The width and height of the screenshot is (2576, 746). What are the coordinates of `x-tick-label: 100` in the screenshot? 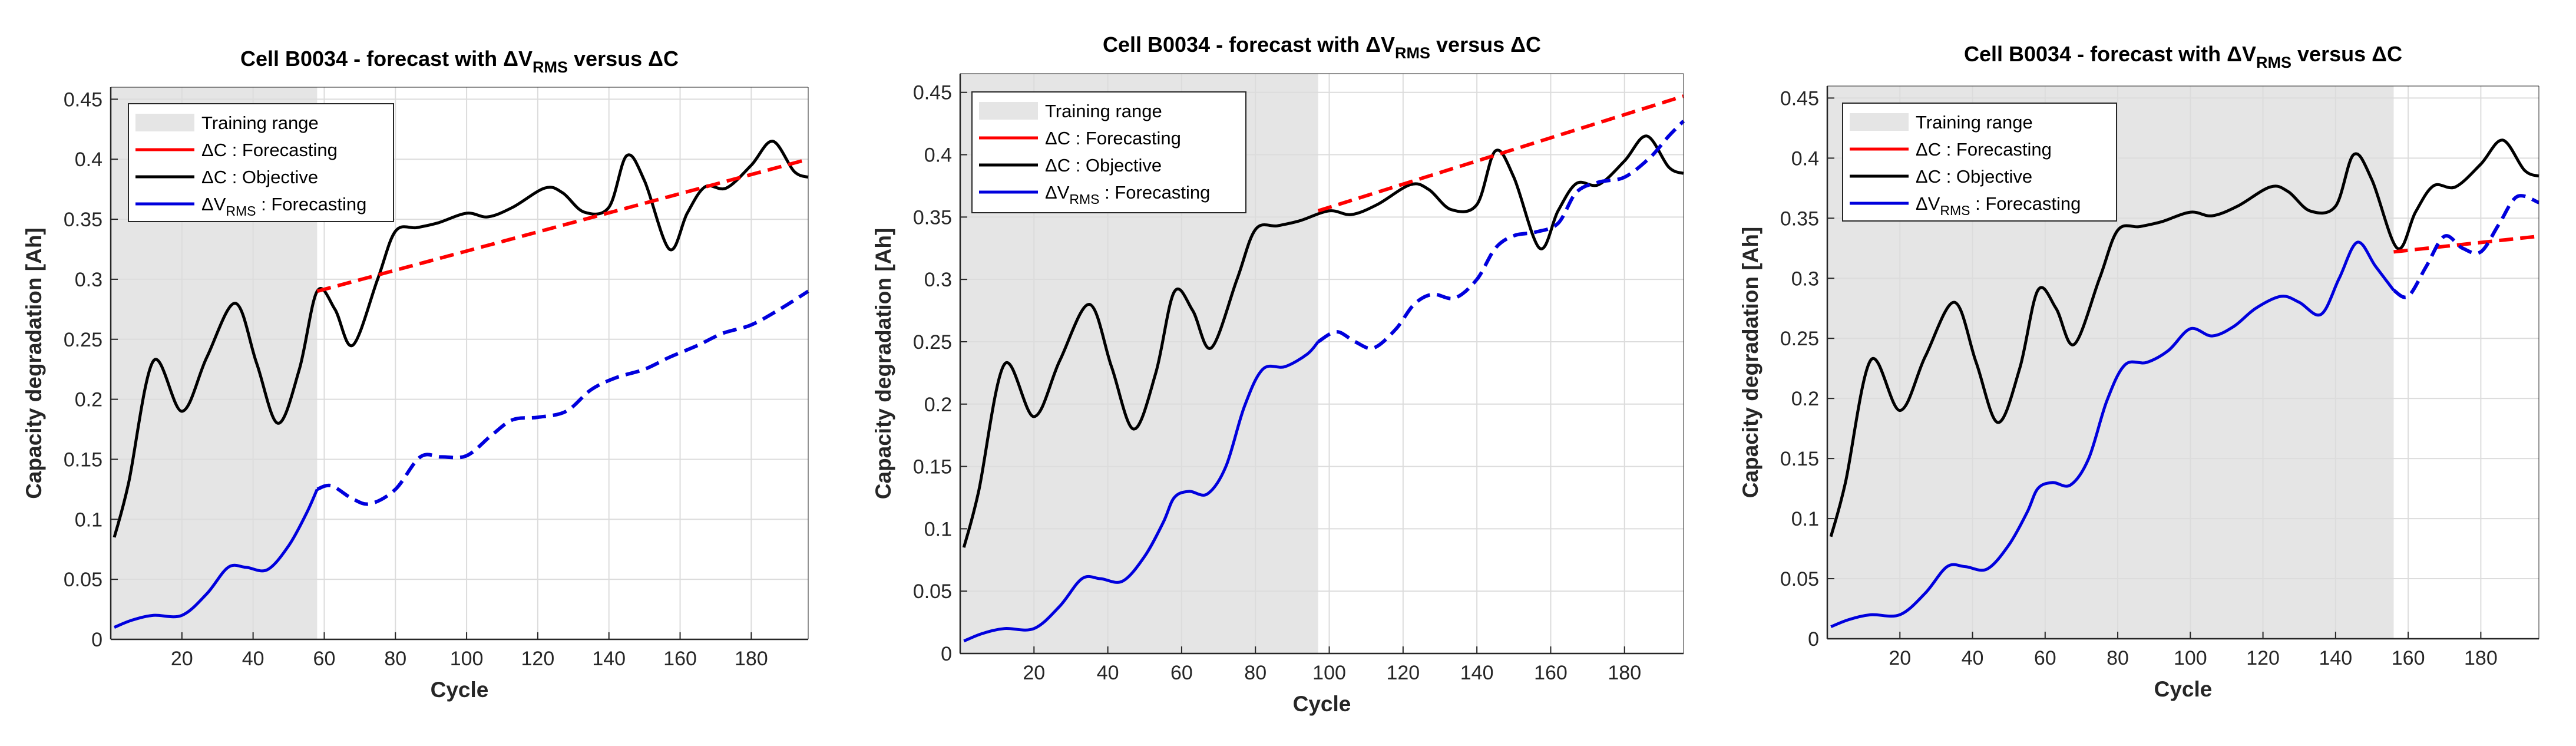 It's located at (467, 659).